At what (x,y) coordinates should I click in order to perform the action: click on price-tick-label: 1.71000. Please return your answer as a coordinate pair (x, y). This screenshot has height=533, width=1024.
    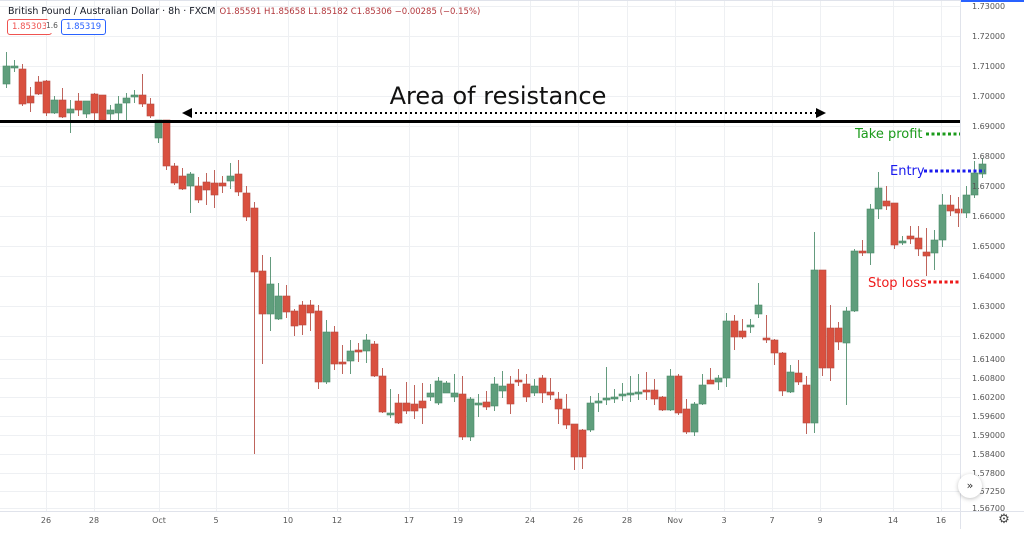
    Looking at the image, I should click on (988, 66).